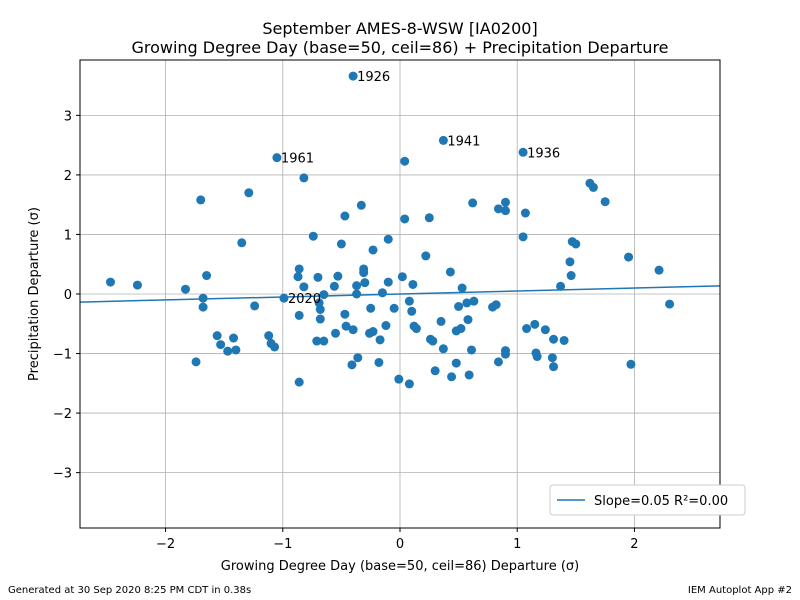  I want to click on y-tick-label: −3, so click(62, 474).